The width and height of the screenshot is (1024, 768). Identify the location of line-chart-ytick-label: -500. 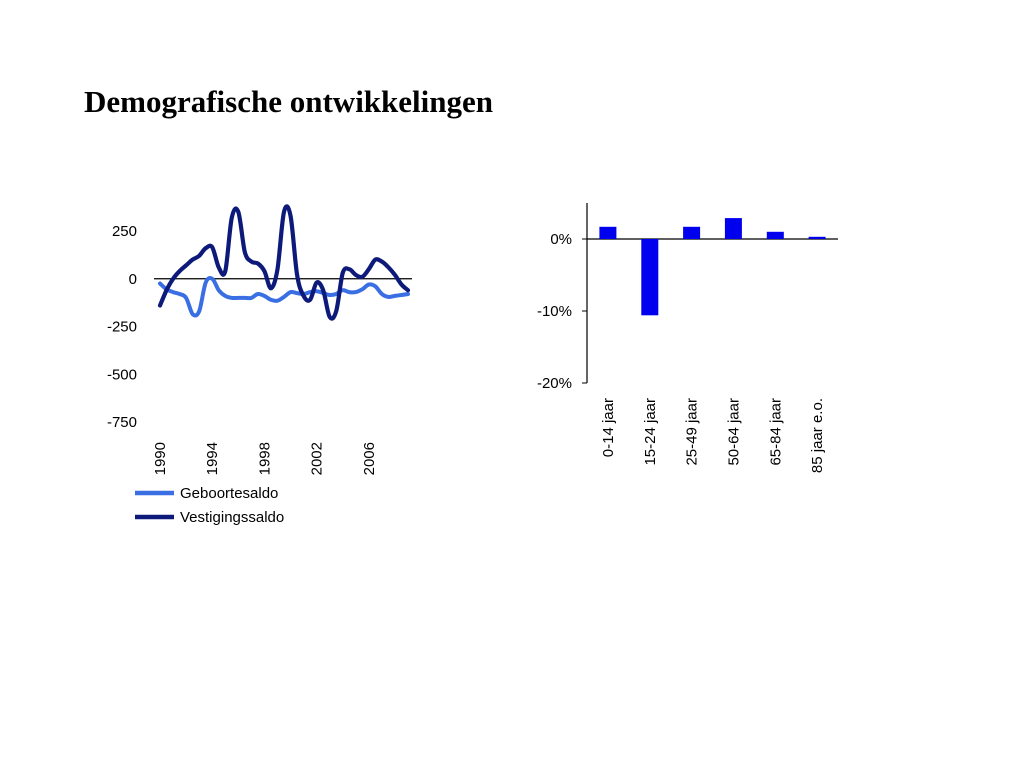
(122, 374).